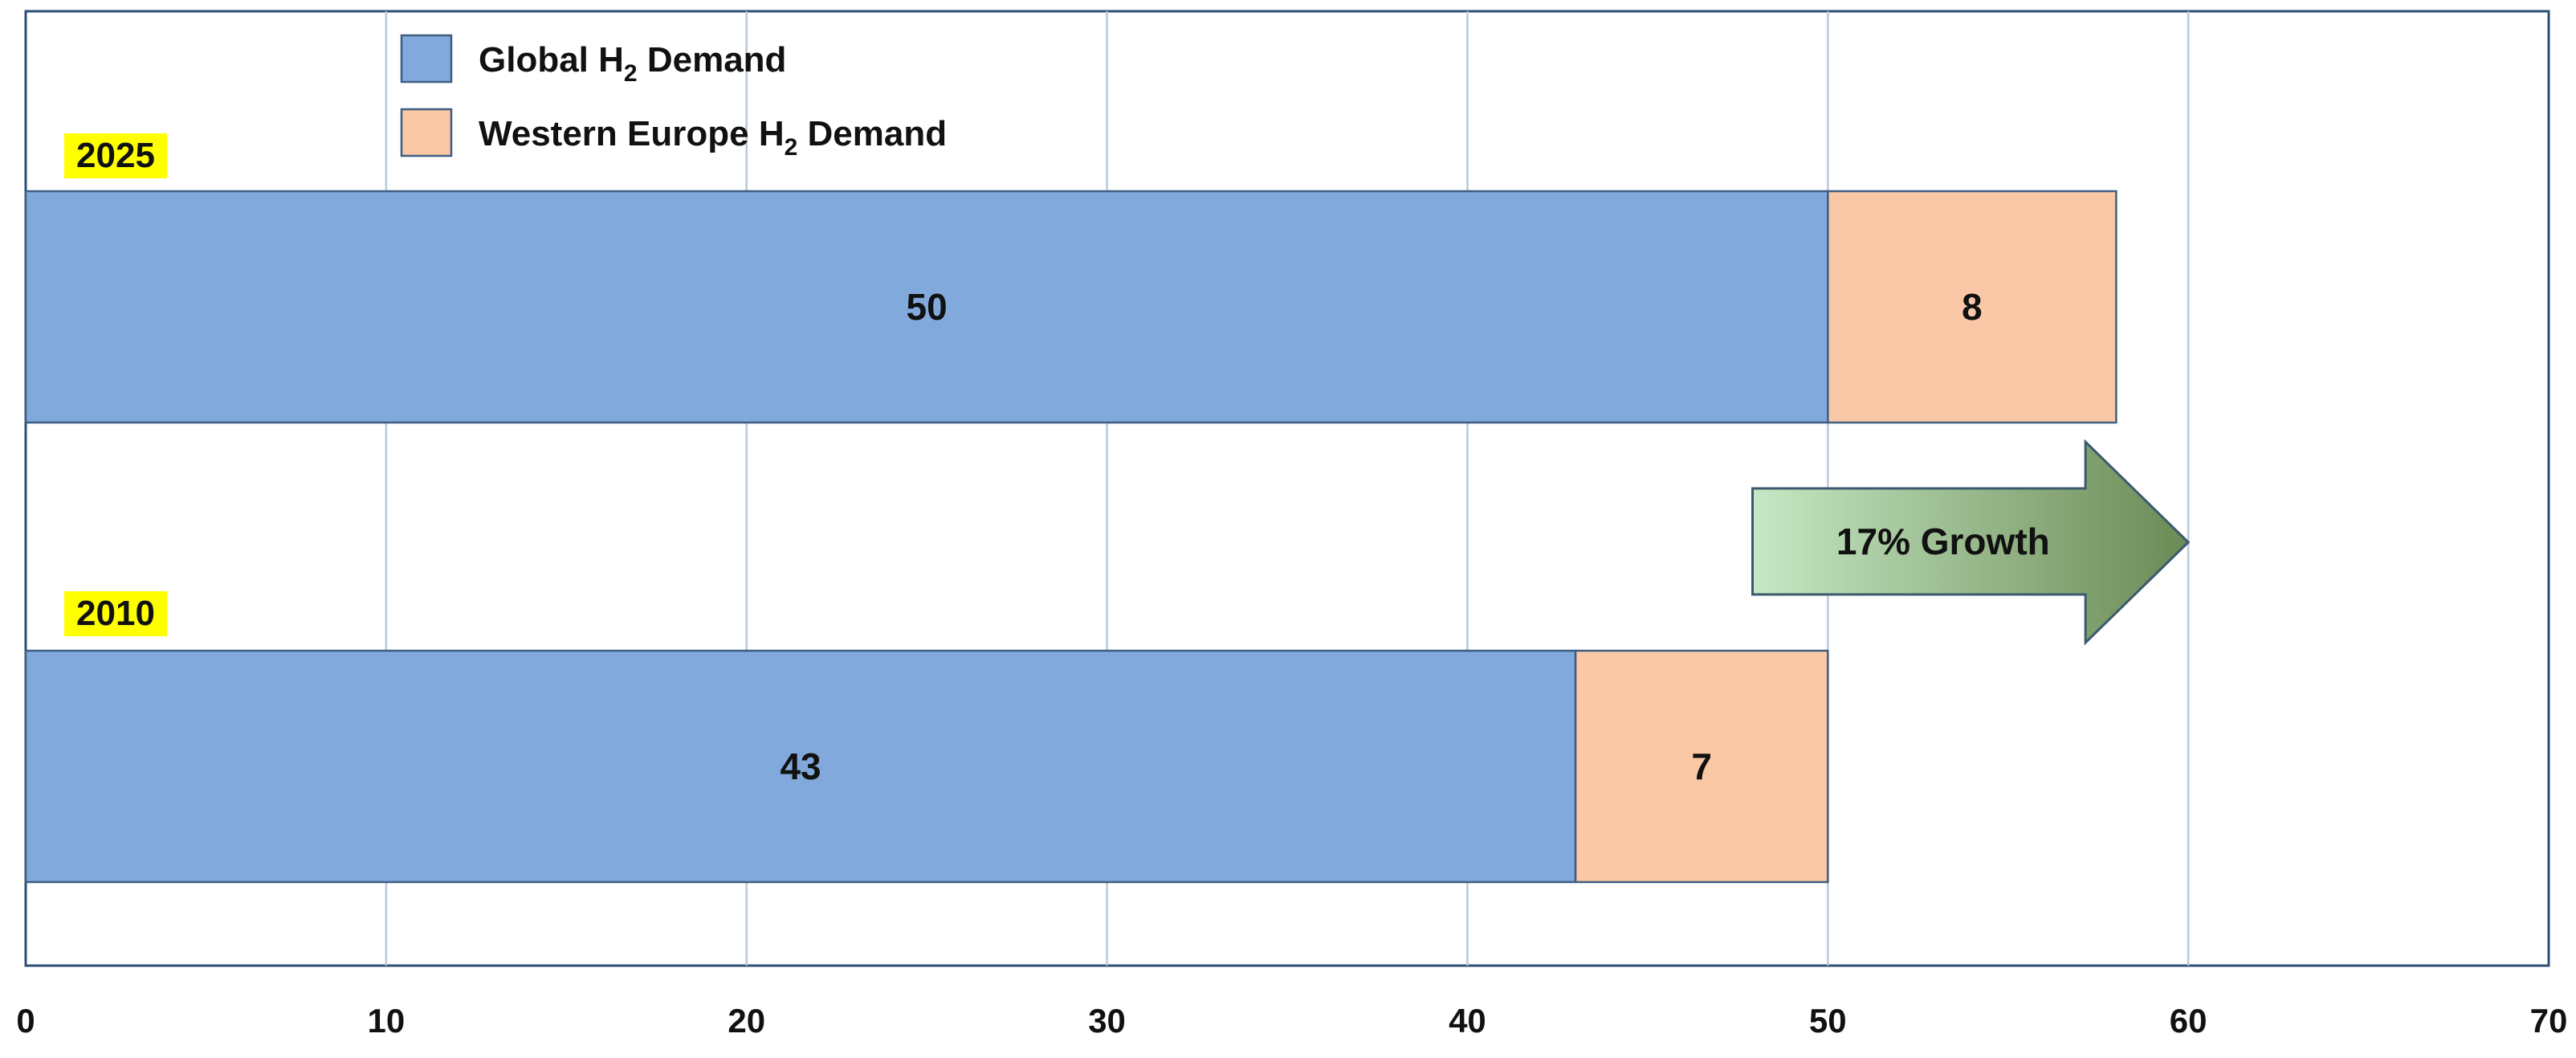  I want to click on category-label-2025: 2025, so click(115, 155).